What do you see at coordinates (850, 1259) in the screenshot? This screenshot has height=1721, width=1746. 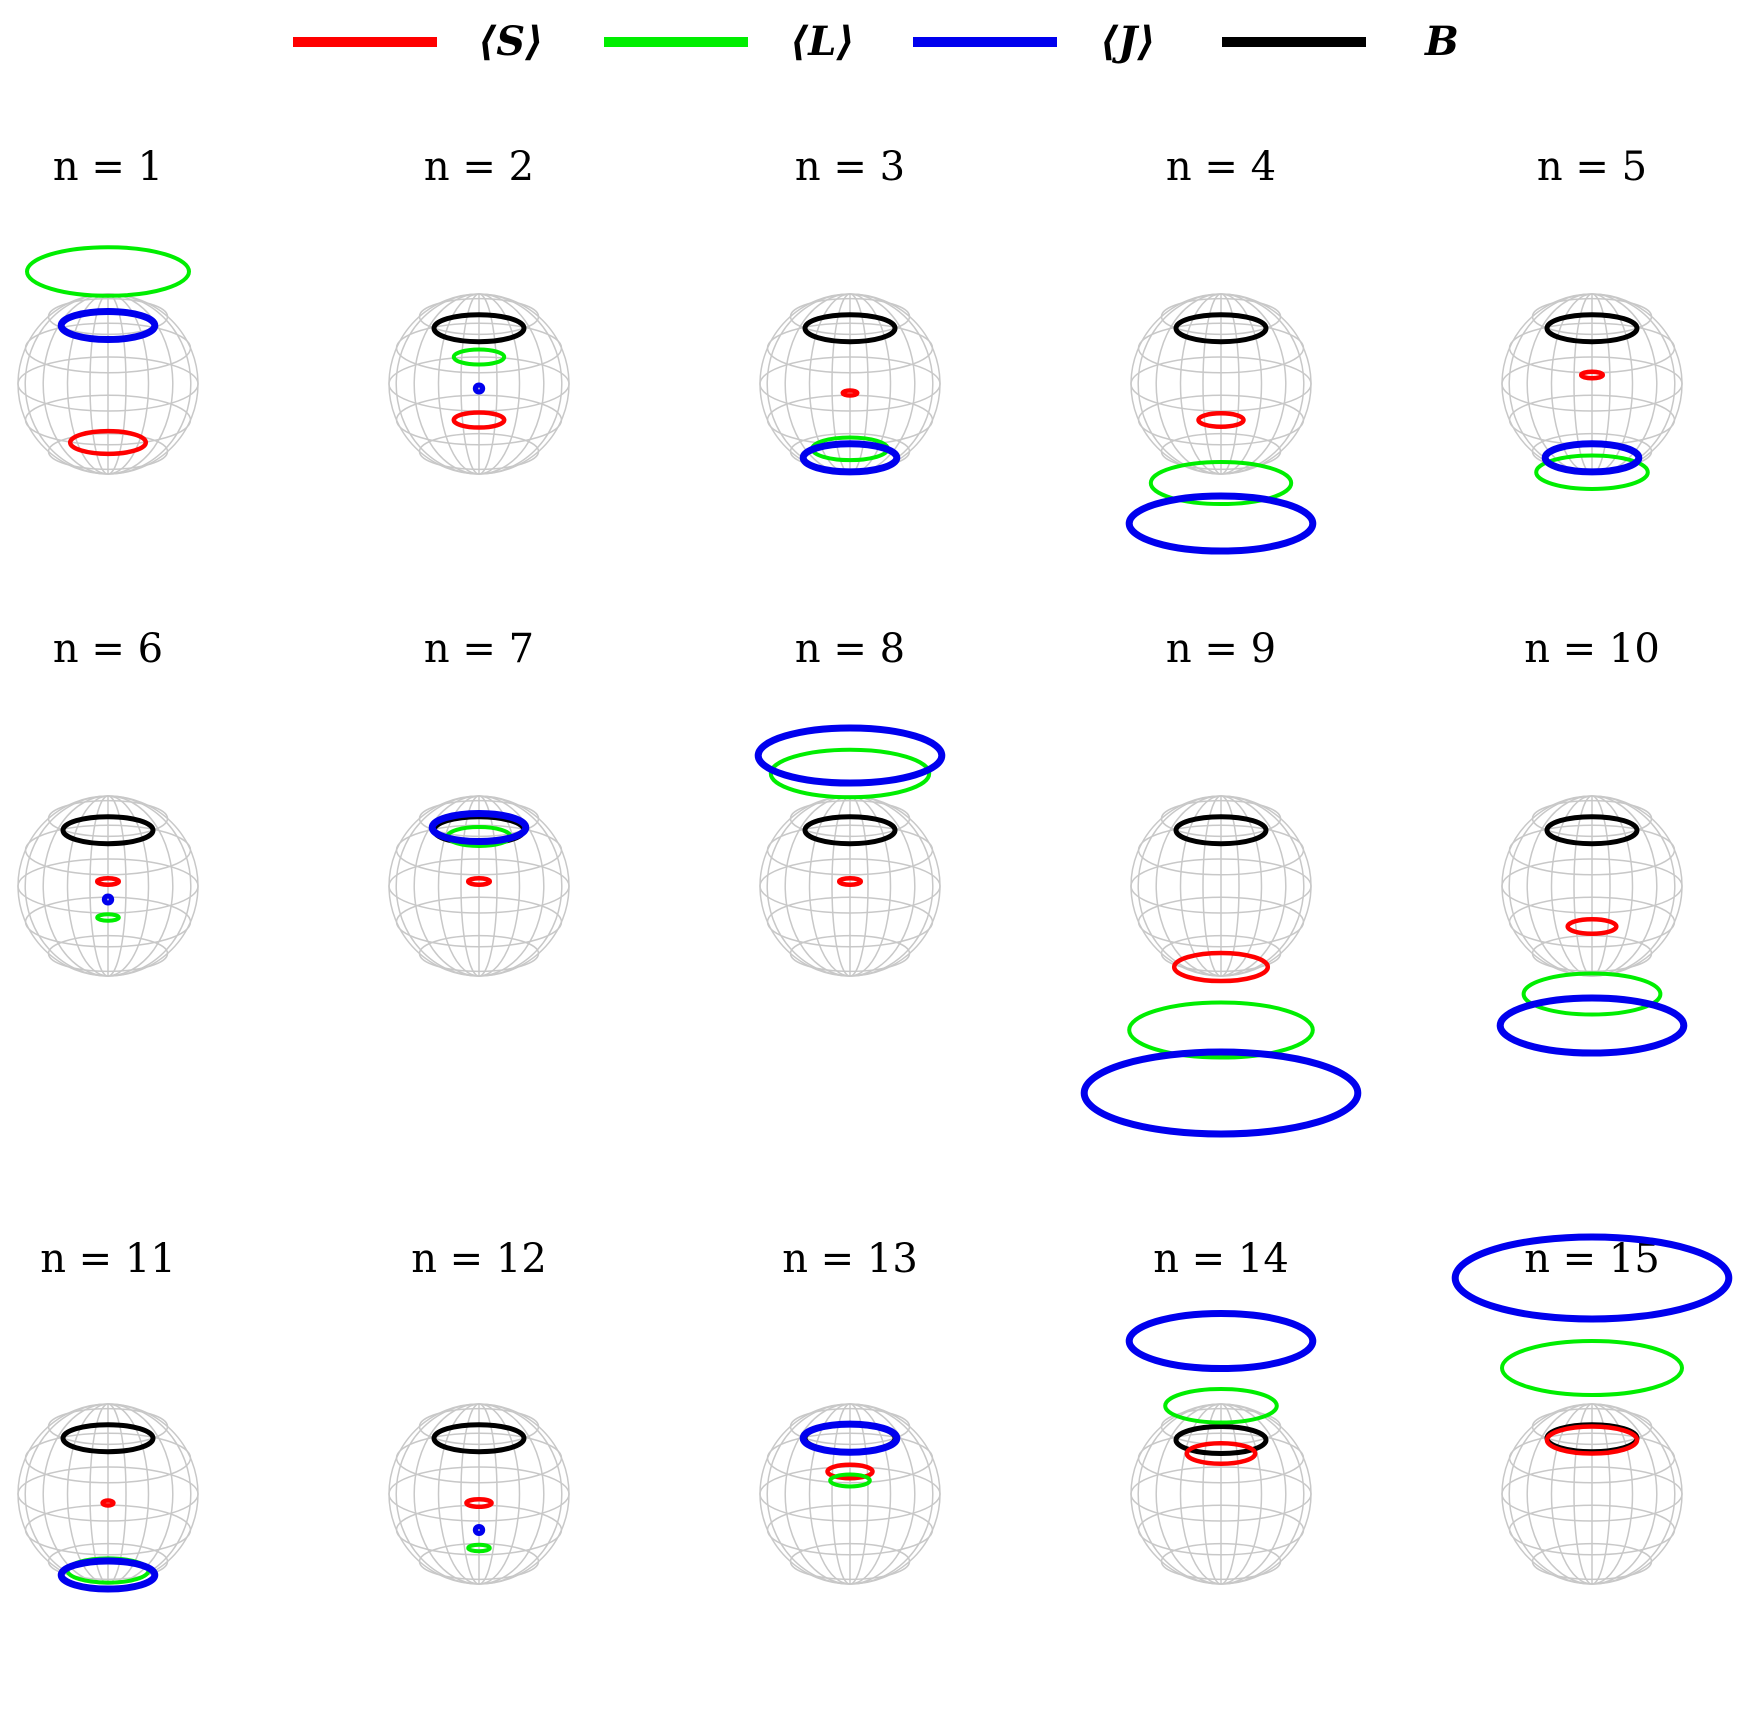 I see `panel-title: n = 13` at bounding box center [850, 1259].